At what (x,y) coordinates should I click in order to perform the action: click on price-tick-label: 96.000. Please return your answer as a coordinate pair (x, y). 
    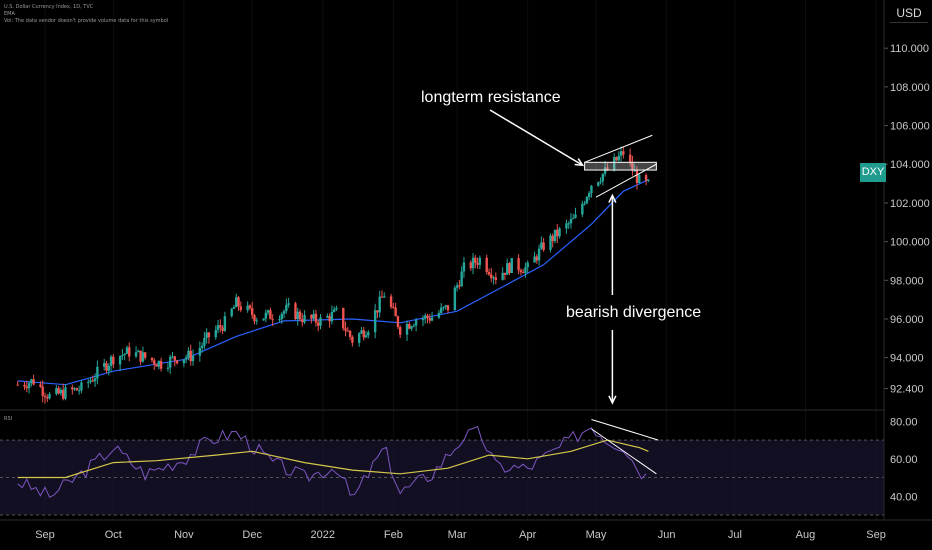
    Looking at the image, I should click on (907, 320).